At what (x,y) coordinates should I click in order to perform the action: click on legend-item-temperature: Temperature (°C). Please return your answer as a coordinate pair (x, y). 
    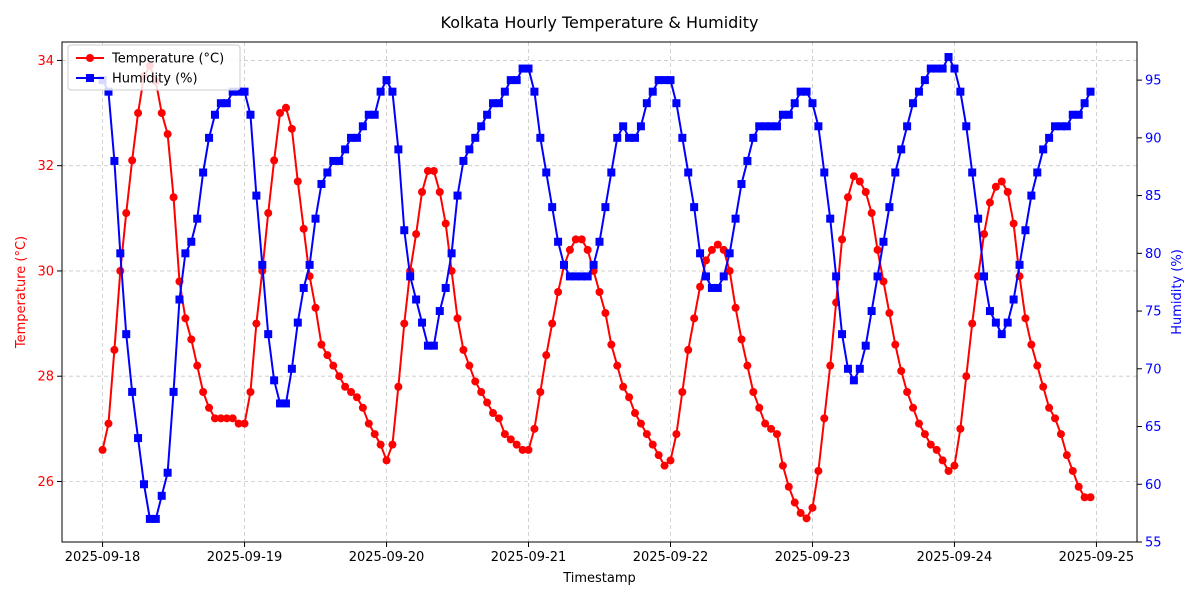
    Looking at the image, I should click on (150, 59).